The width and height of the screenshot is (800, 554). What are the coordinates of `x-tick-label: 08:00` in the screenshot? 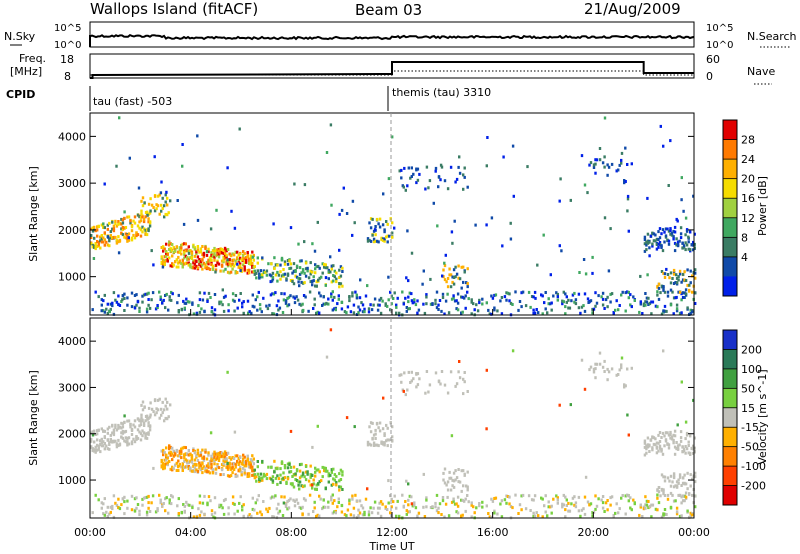 It's located at (291, 532).